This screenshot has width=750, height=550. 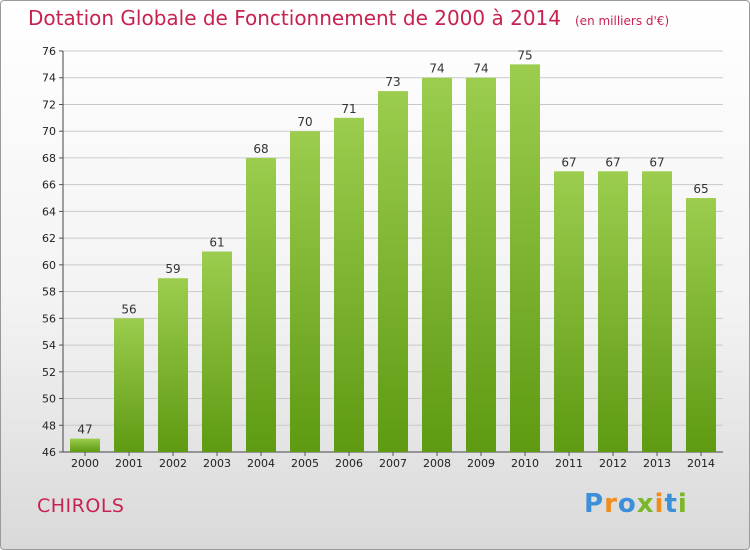 I want to click on logo-letter: r, so click(x=611, y=504).